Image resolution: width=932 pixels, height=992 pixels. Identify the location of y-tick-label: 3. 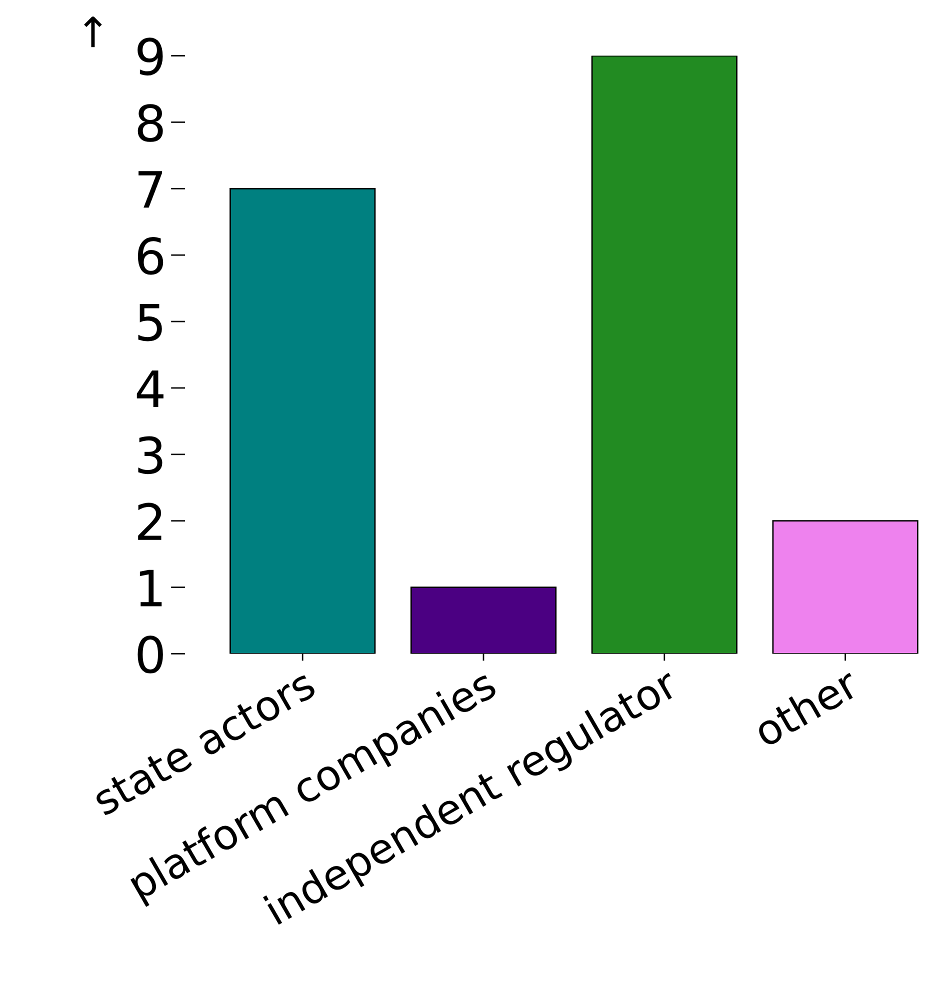
(150, 455).